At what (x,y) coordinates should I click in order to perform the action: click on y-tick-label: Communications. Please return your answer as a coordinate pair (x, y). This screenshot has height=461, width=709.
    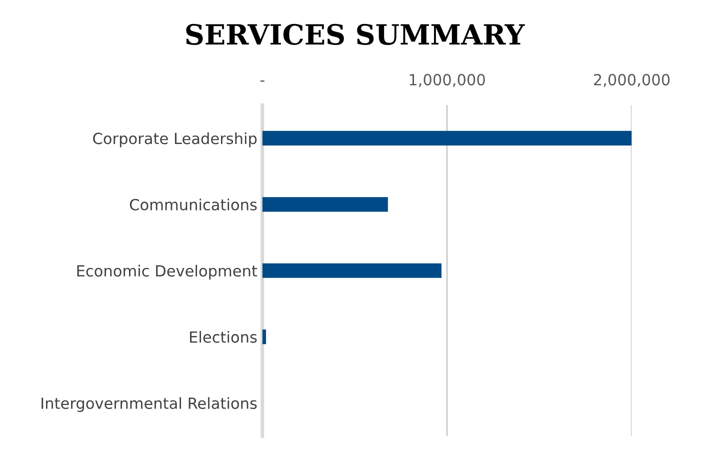
    Looking at the image, I should click on (193, 204).